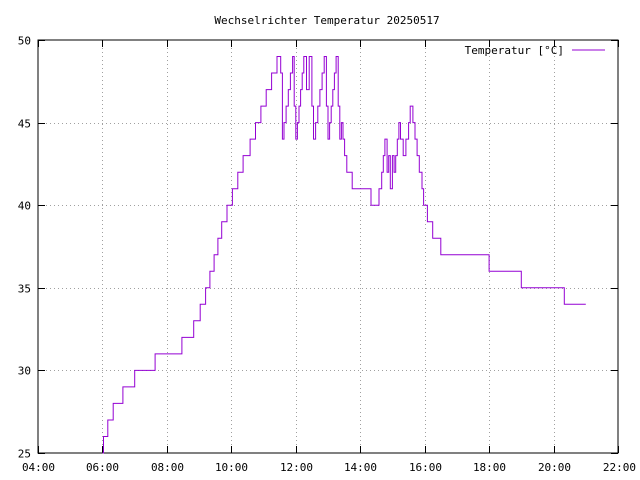 The width and height of the screenshot is (640, 480). I want to click on x-tick-label: 16:00, so click(425, 467).